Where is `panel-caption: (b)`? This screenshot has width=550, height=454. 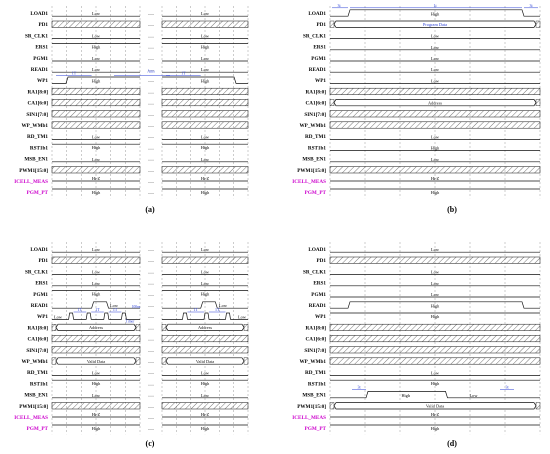
panel-caption: (b) is located at coordinates (452, 209).